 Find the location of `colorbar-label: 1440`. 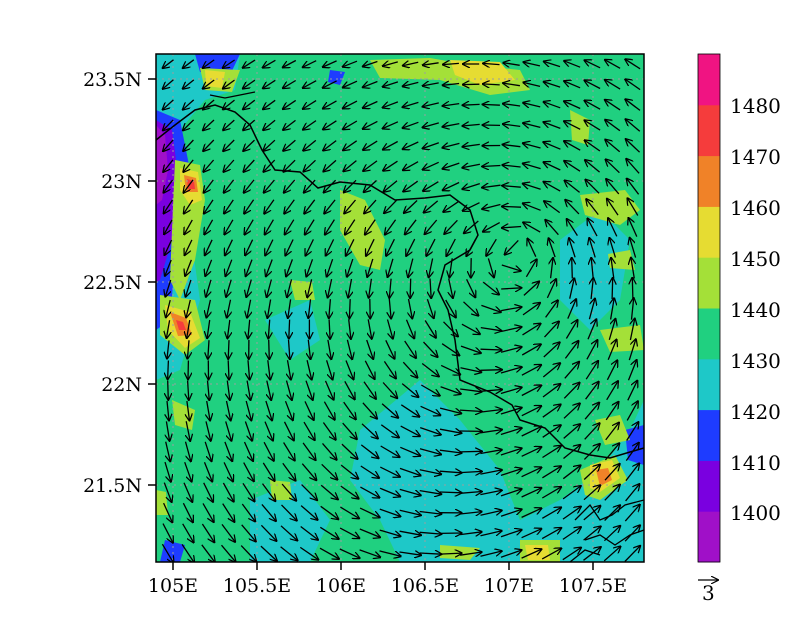

colorbar-label: 1440 is located at coordinates (755, 310).